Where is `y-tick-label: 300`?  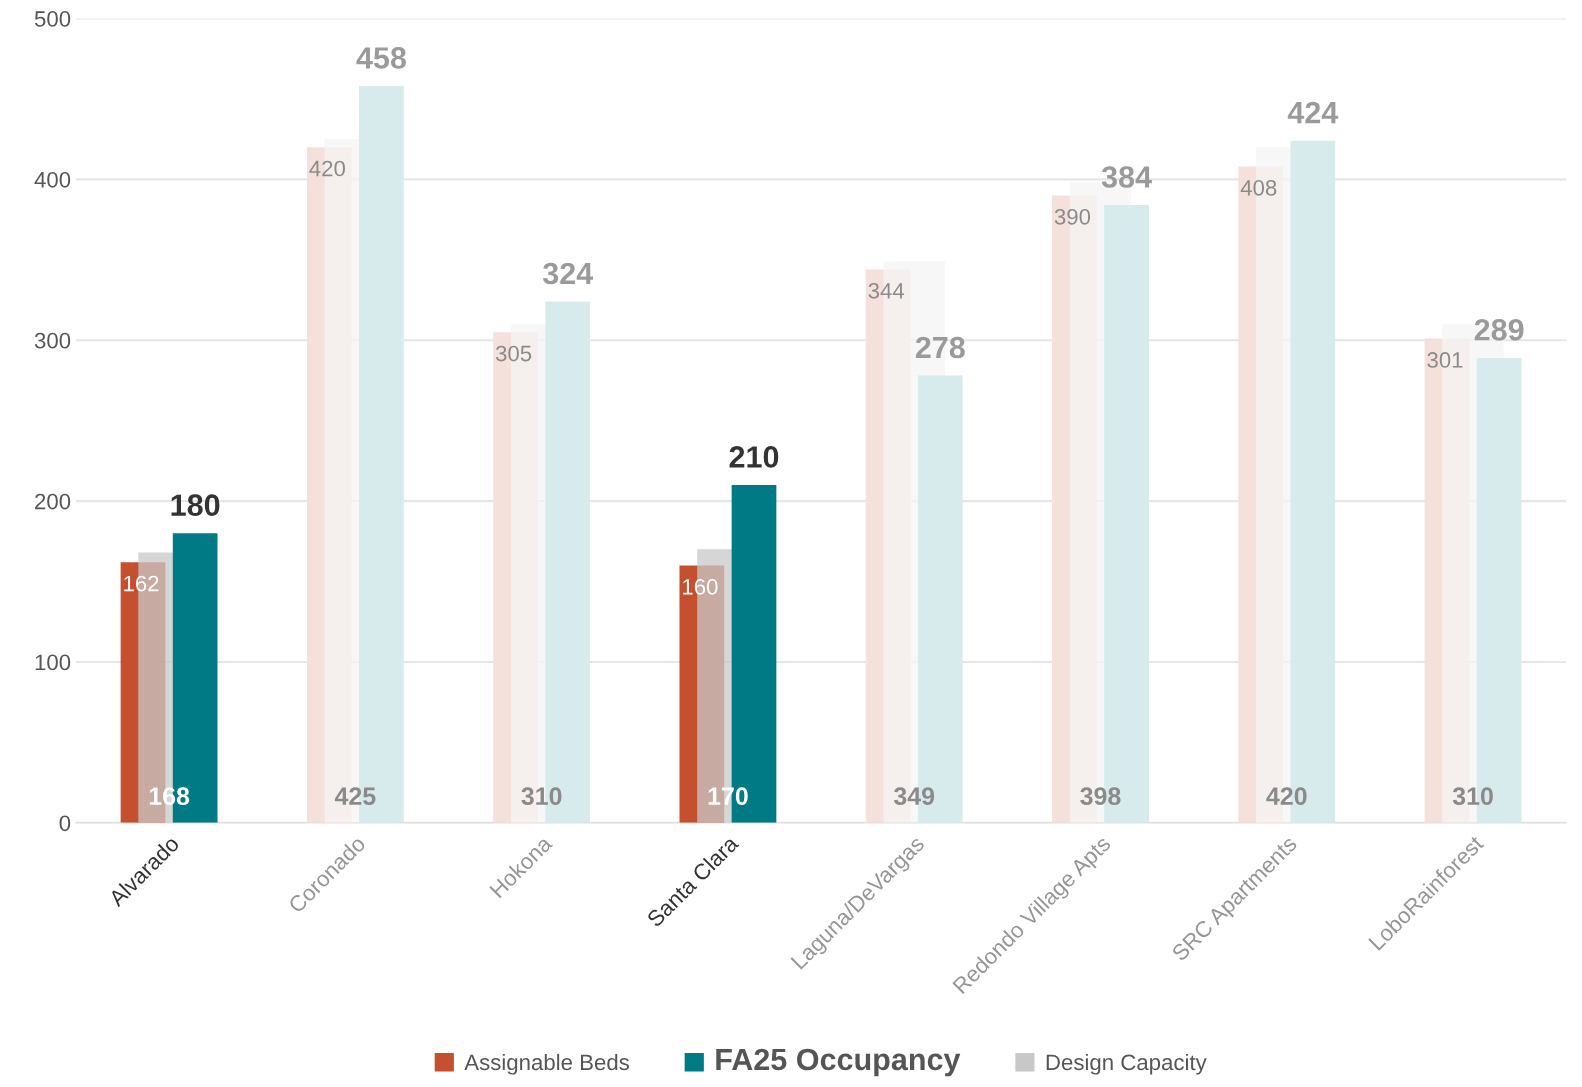 y-tick-label: 300 is located at coordinates (52, 340).